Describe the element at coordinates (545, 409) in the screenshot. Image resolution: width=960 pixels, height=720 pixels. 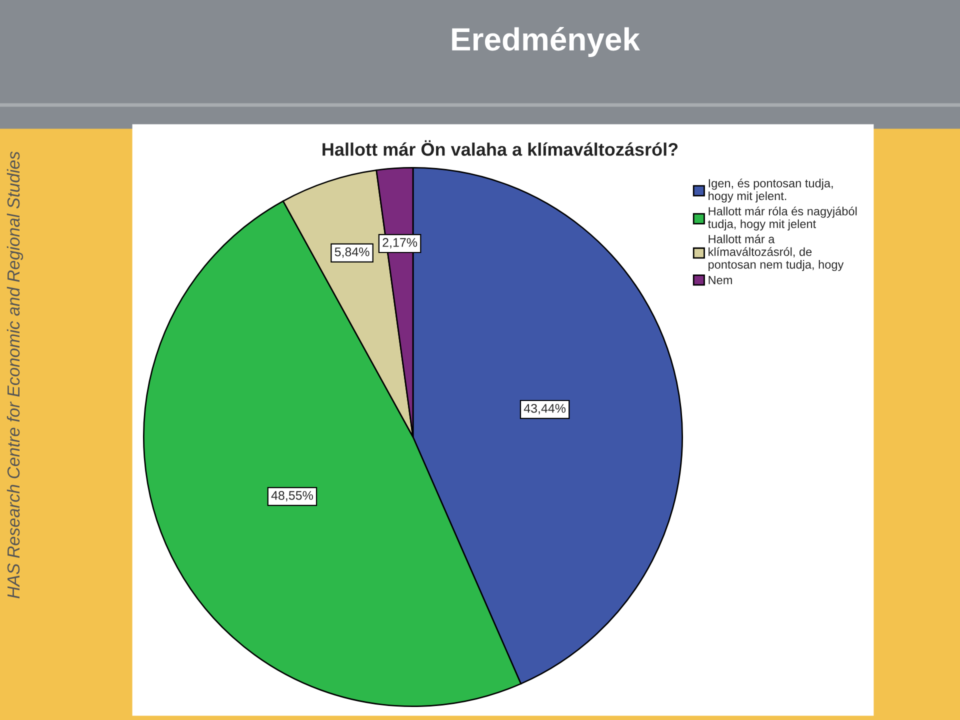
I see `data-label: 43,44%` at that location.